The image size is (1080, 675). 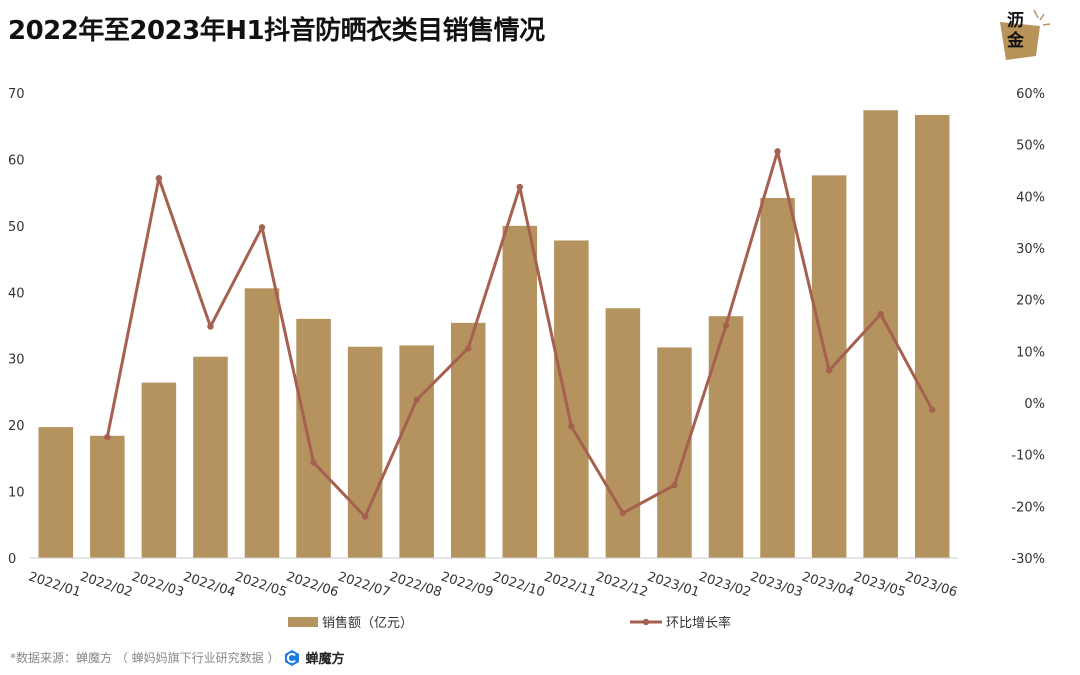 I want to click on x-tick-label: 2023/04, so click(x=828, y=585).